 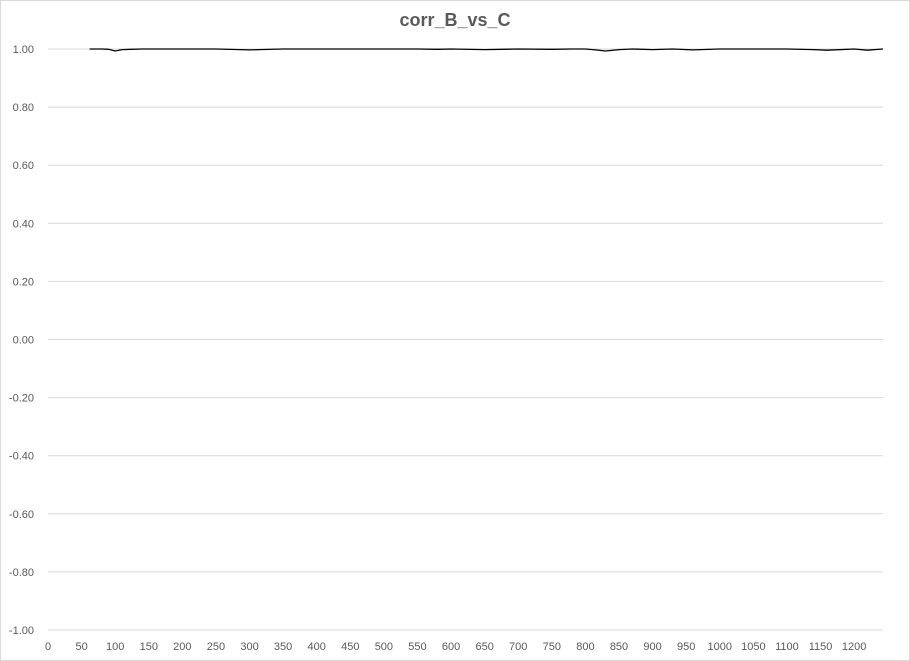 I want to click on x-tick-label: 600, so click(x=451, y=647).